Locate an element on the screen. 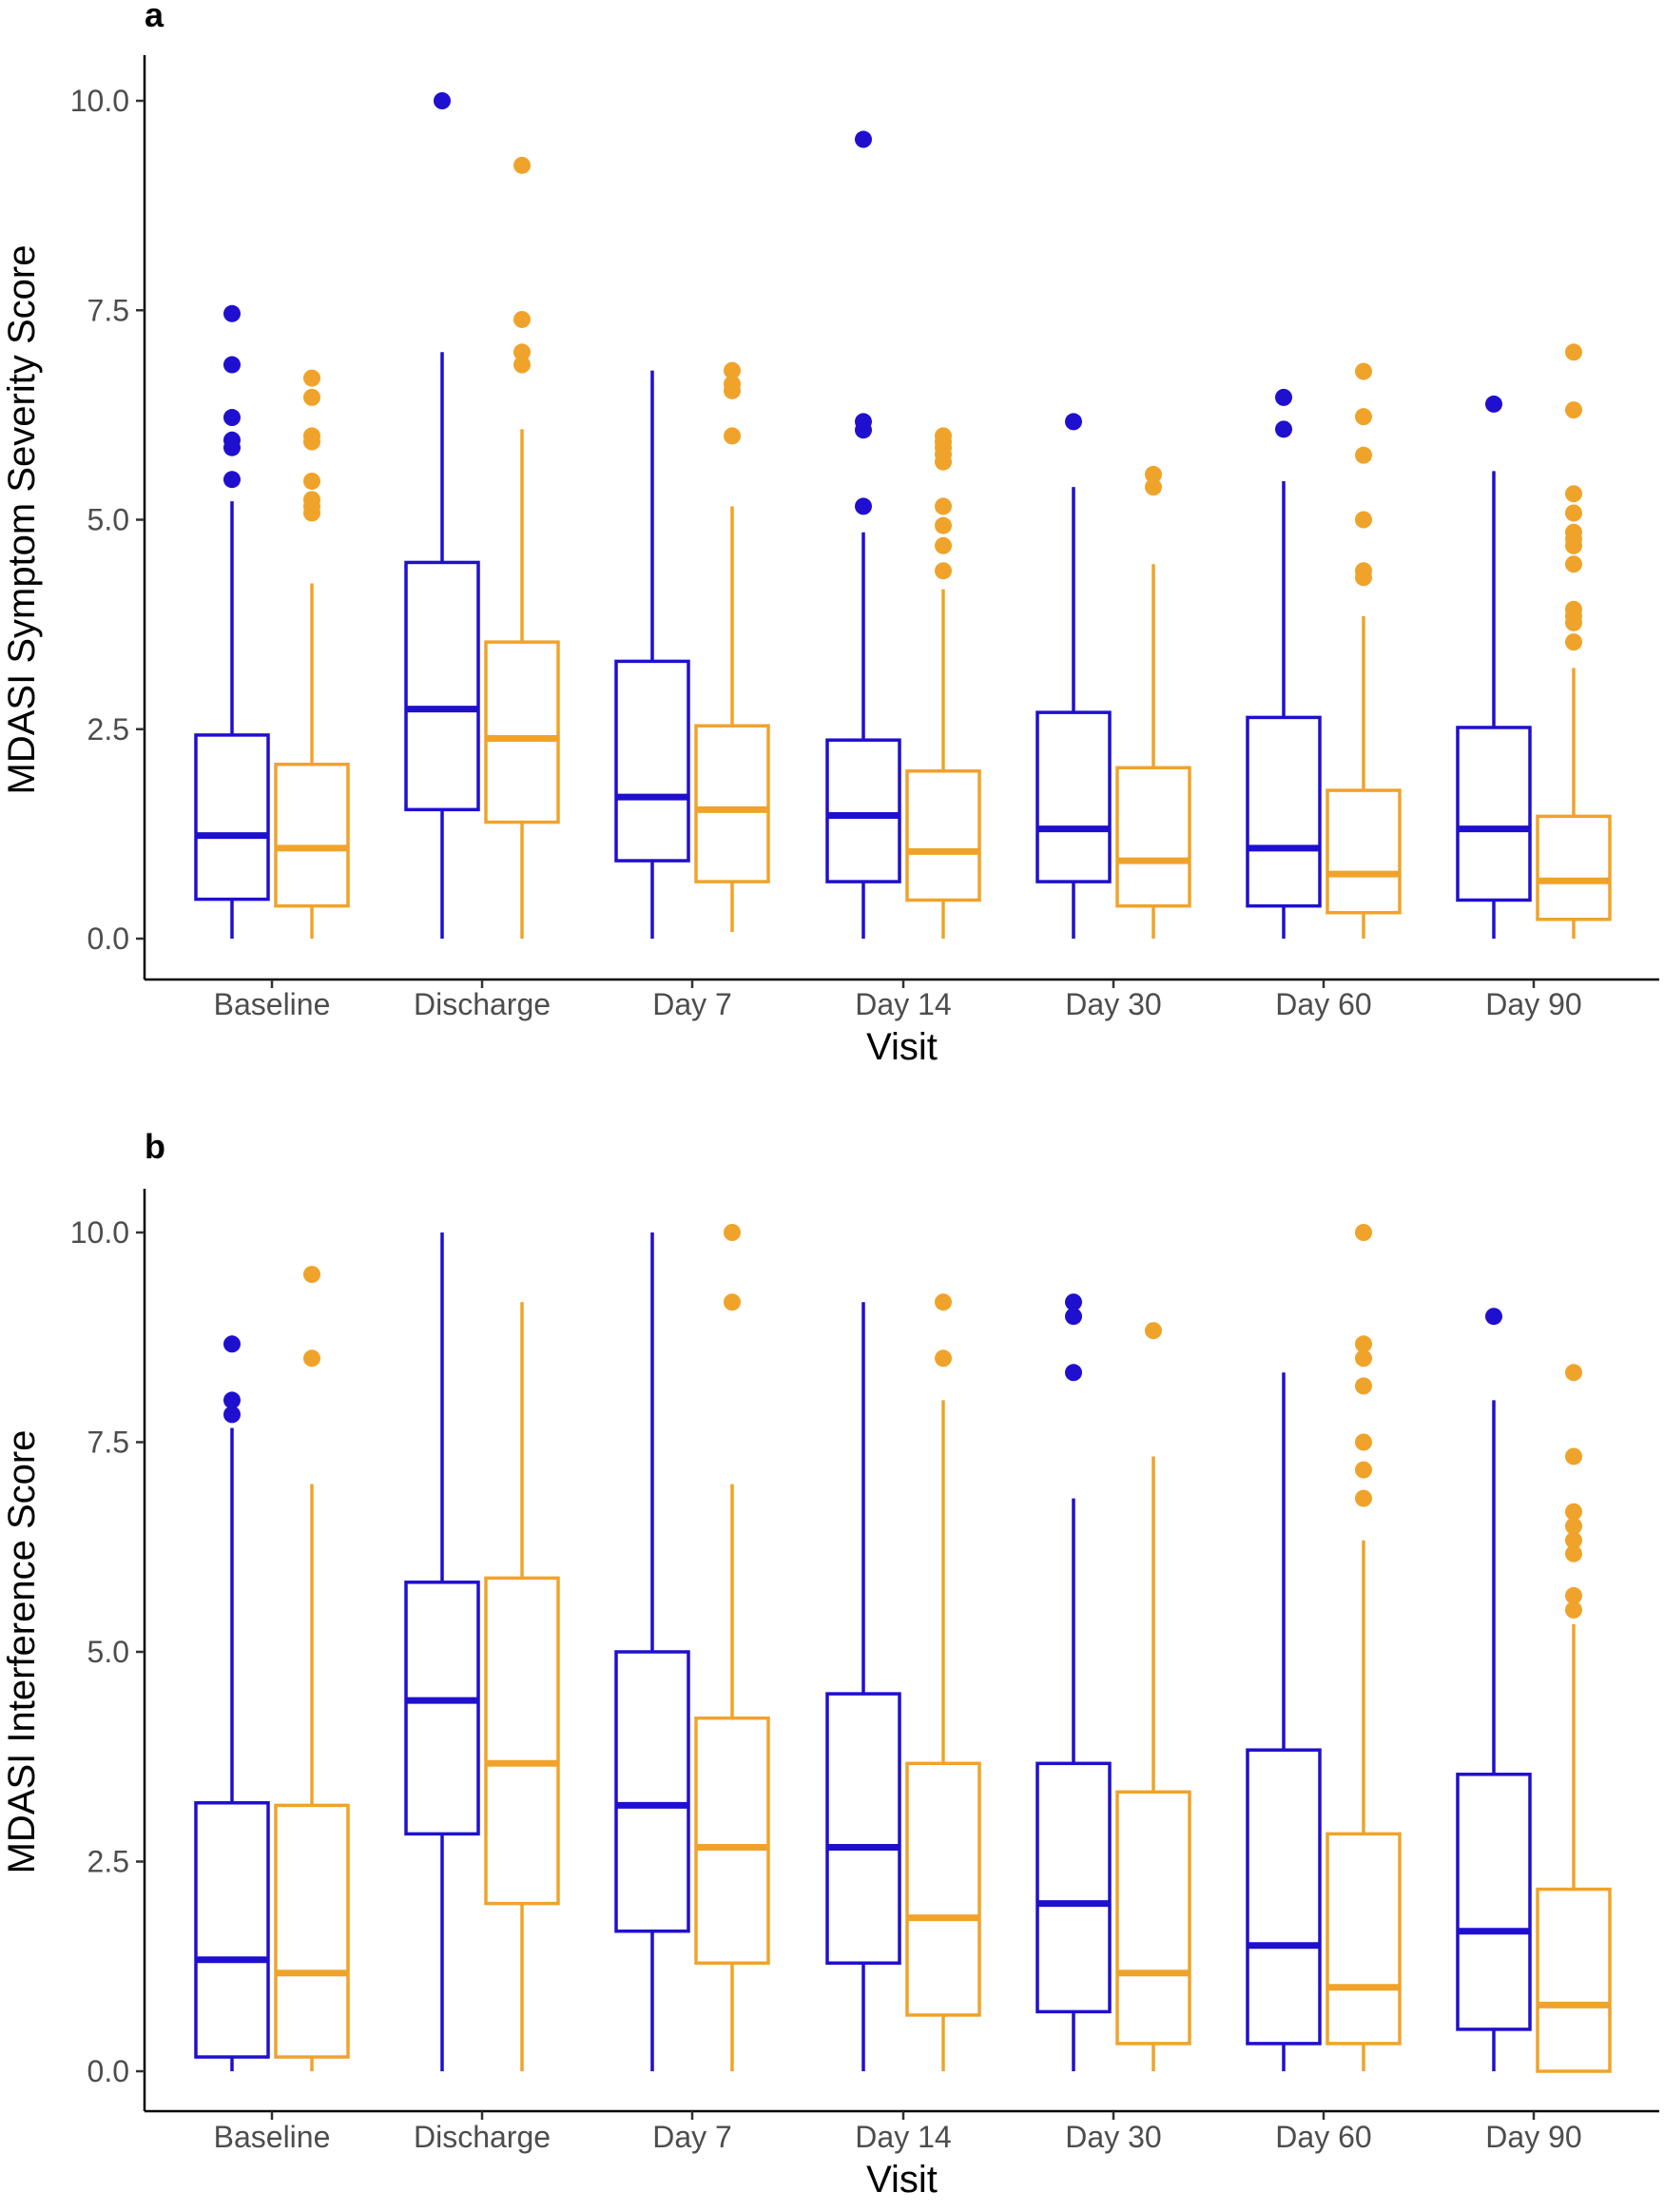 The image size is (1664, 2212). x-tick-label: Discharge is located at coordinates (482, 1004).